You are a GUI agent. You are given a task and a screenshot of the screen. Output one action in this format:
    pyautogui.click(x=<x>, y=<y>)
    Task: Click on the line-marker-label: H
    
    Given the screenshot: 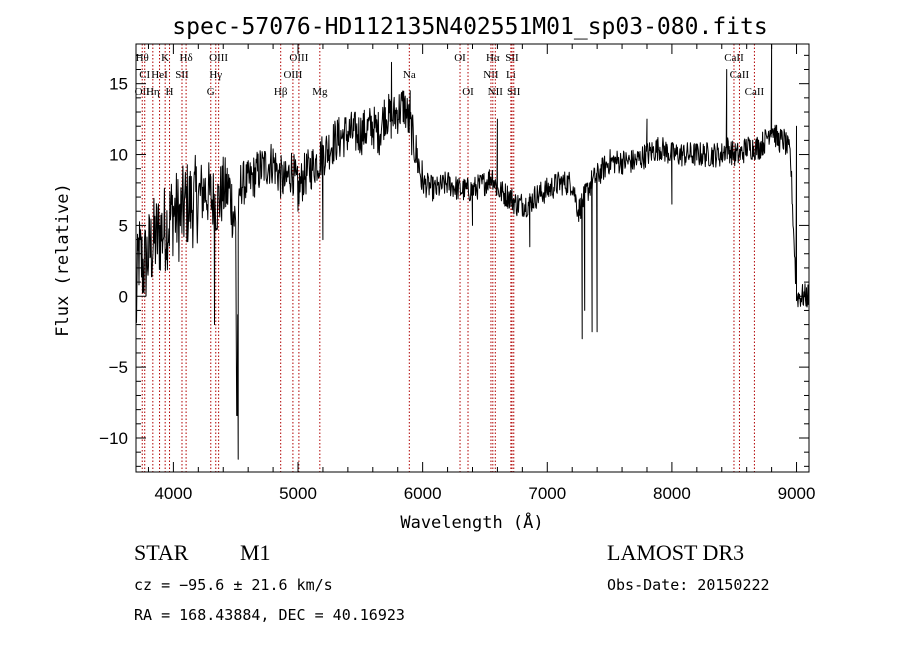 What is the action you would take?
    pyautogui.click(x=170, y=92)
    